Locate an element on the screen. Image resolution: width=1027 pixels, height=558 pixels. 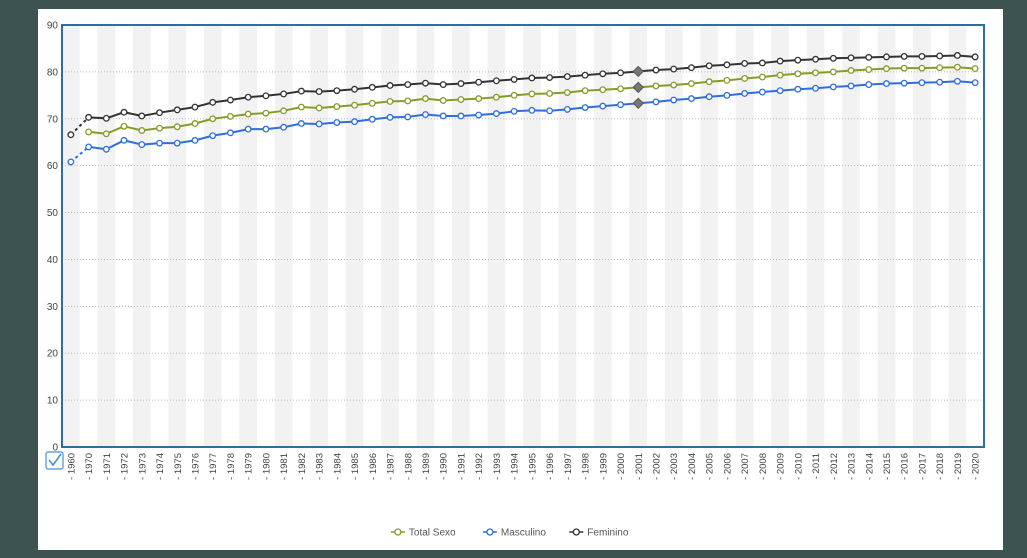
legend-item: Feminino is located at coordinates (599, 533).